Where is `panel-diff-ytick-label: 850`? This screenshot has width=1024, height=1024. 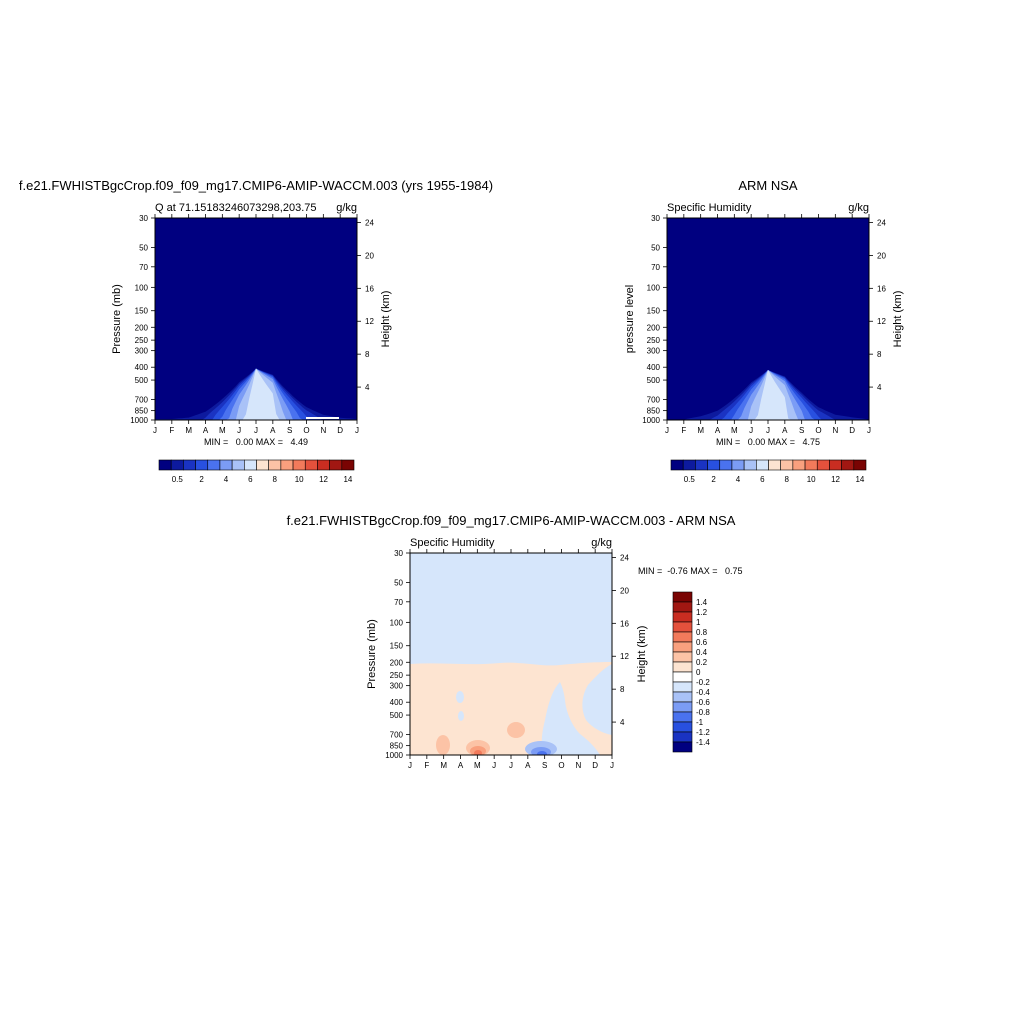 panel-diff-ytick-label: 850 is located at coordinates (397, 746).